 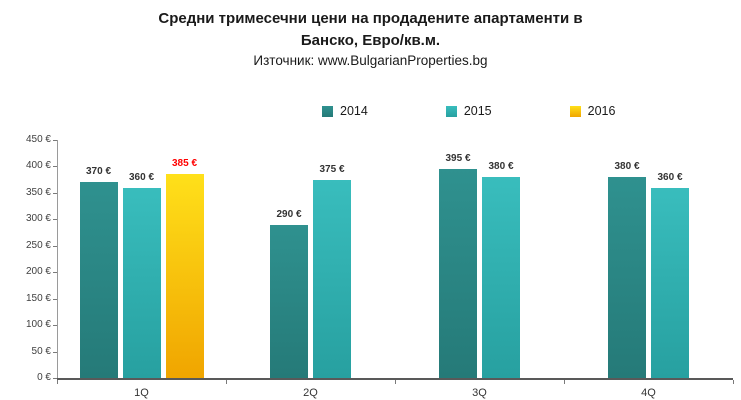 I want to click on legend-marker-2014-icon, so click(x=327, y=111).